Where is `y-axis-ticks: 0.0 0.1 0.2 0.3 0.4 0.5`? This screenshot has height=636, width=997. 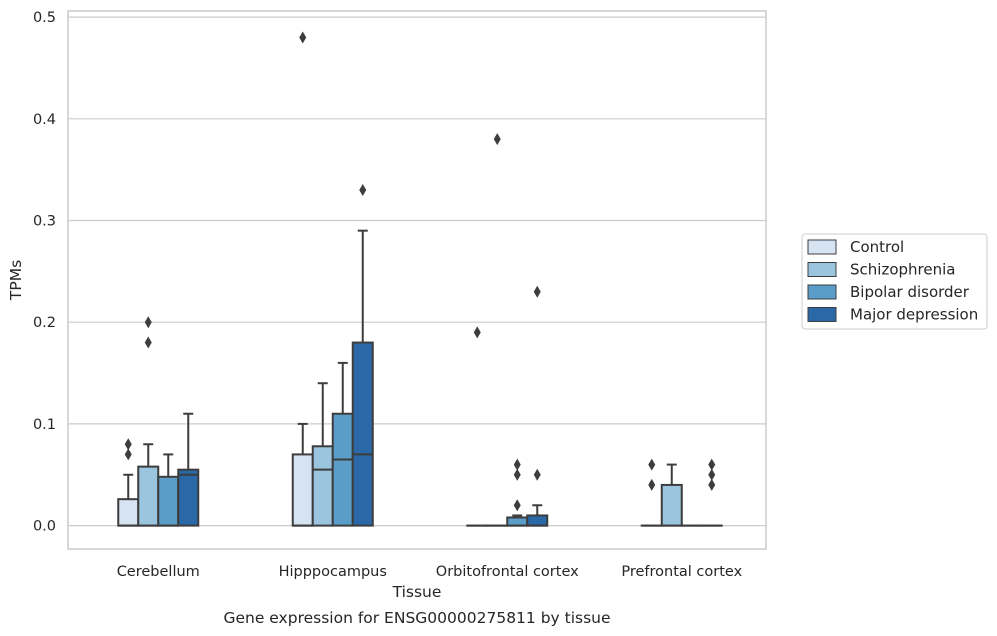 y-axis-ticks: 0.0 0.1 0.2 0.3 0.4 0.5 is located at coordinates (44, 272).